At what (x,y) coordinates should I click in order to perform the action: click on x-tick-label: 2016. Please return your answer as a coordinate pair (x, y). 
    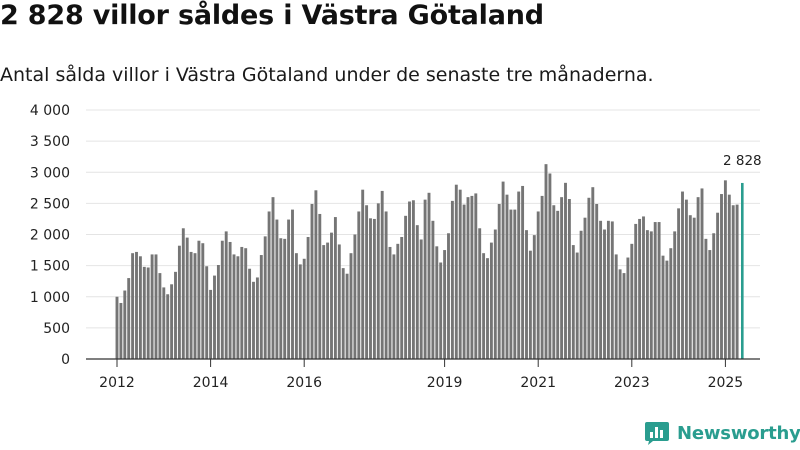
    Looking at the image, I should click on (304, 383).